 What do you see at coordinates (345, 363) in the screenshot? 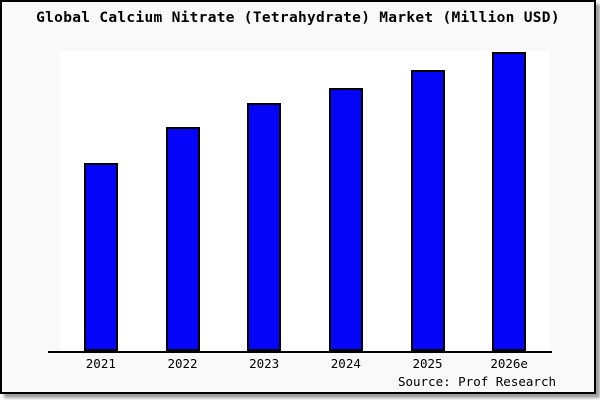
I see `x-tick-label-2024: 2024` at bounding box center [345, 363].